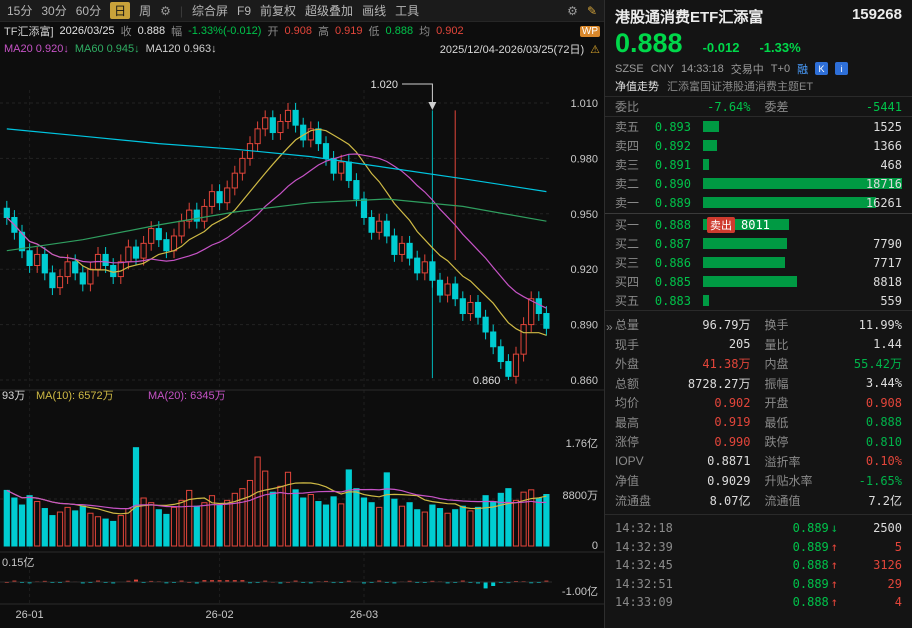  I want to click on last-price: 0.888, so click(649, 43).